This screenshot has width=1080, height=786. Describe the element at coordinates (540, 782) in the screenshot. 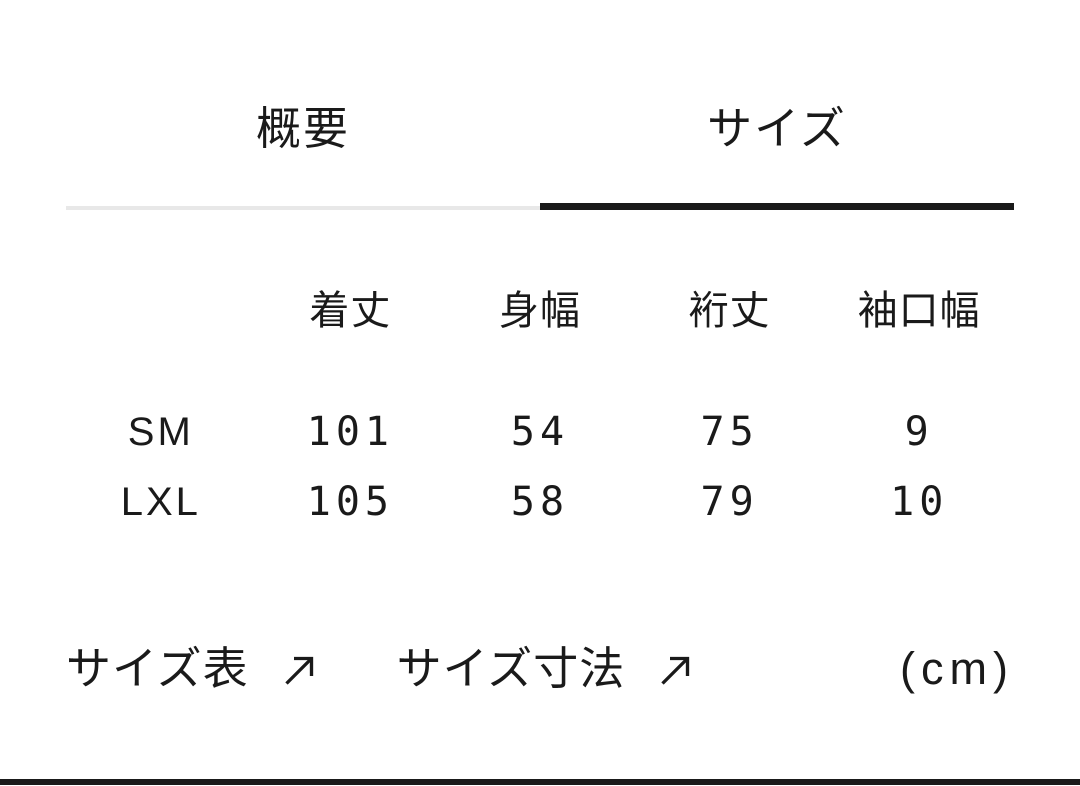

I see `bottom-divider` at that location.